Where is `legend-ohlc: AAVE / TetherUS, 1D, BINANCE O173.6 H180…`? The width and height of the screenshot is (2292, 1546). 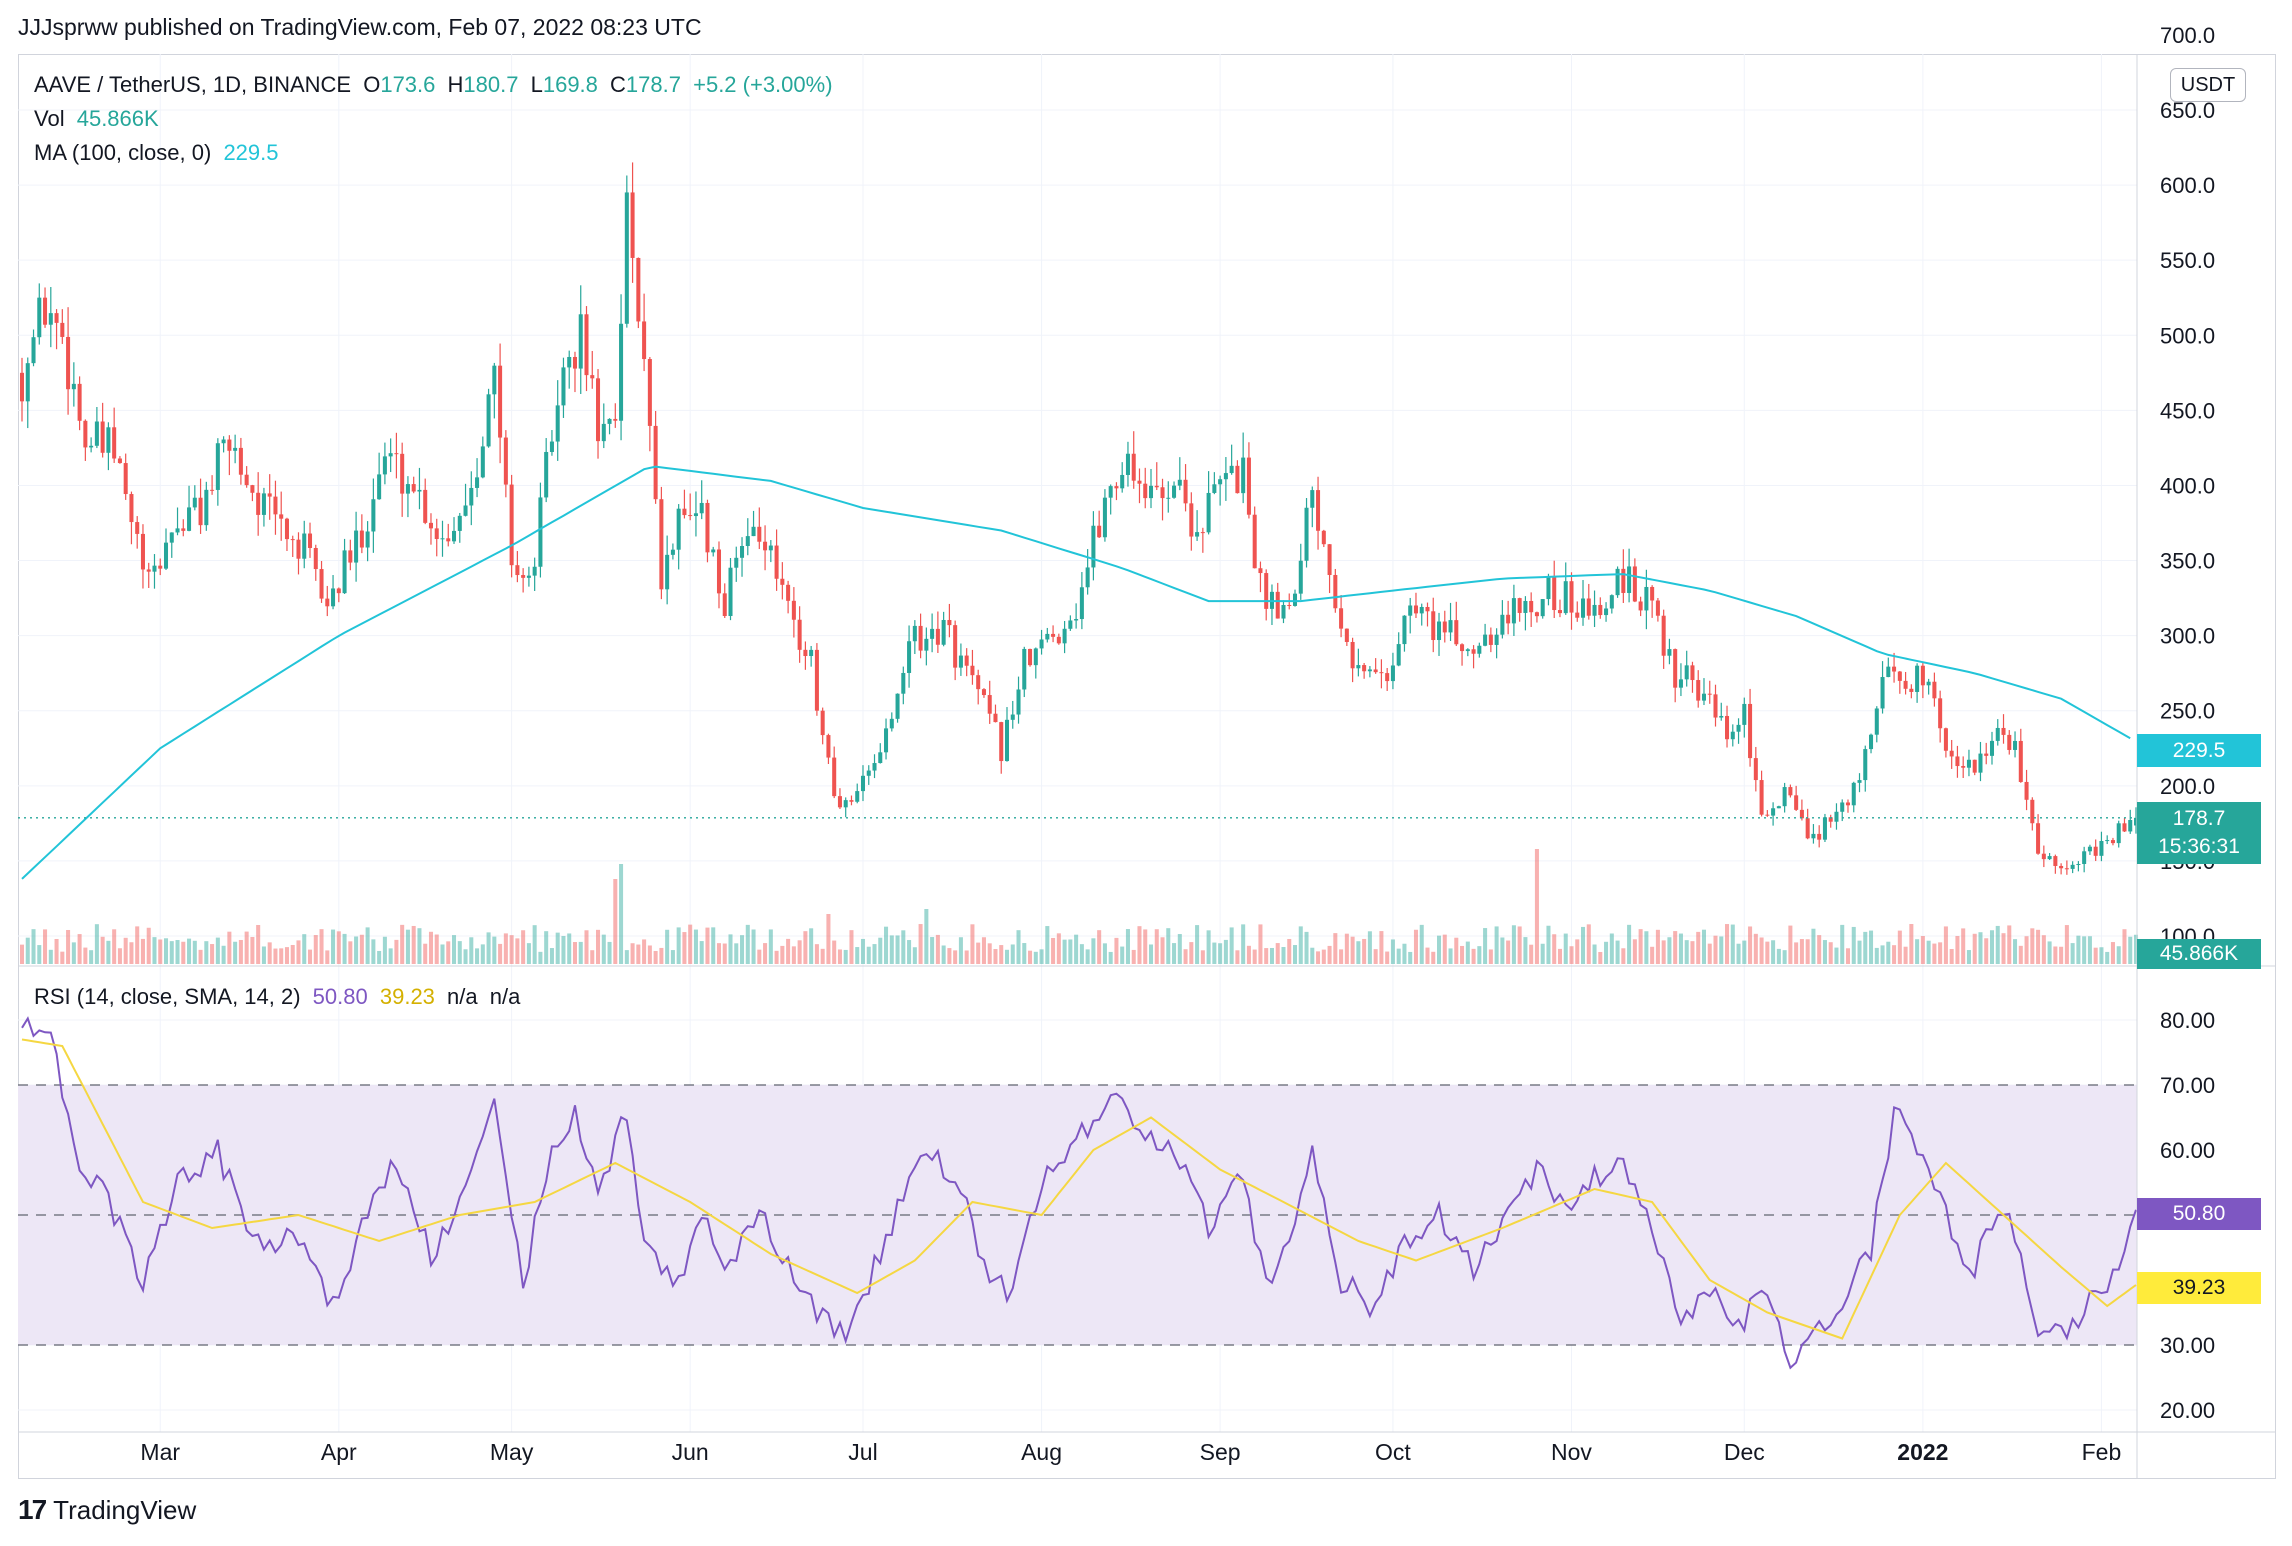 legend-ohlc: AAVE / TetherUS, 1D, BINANCE O173.6 H180… is located at coordinates (436, 85).